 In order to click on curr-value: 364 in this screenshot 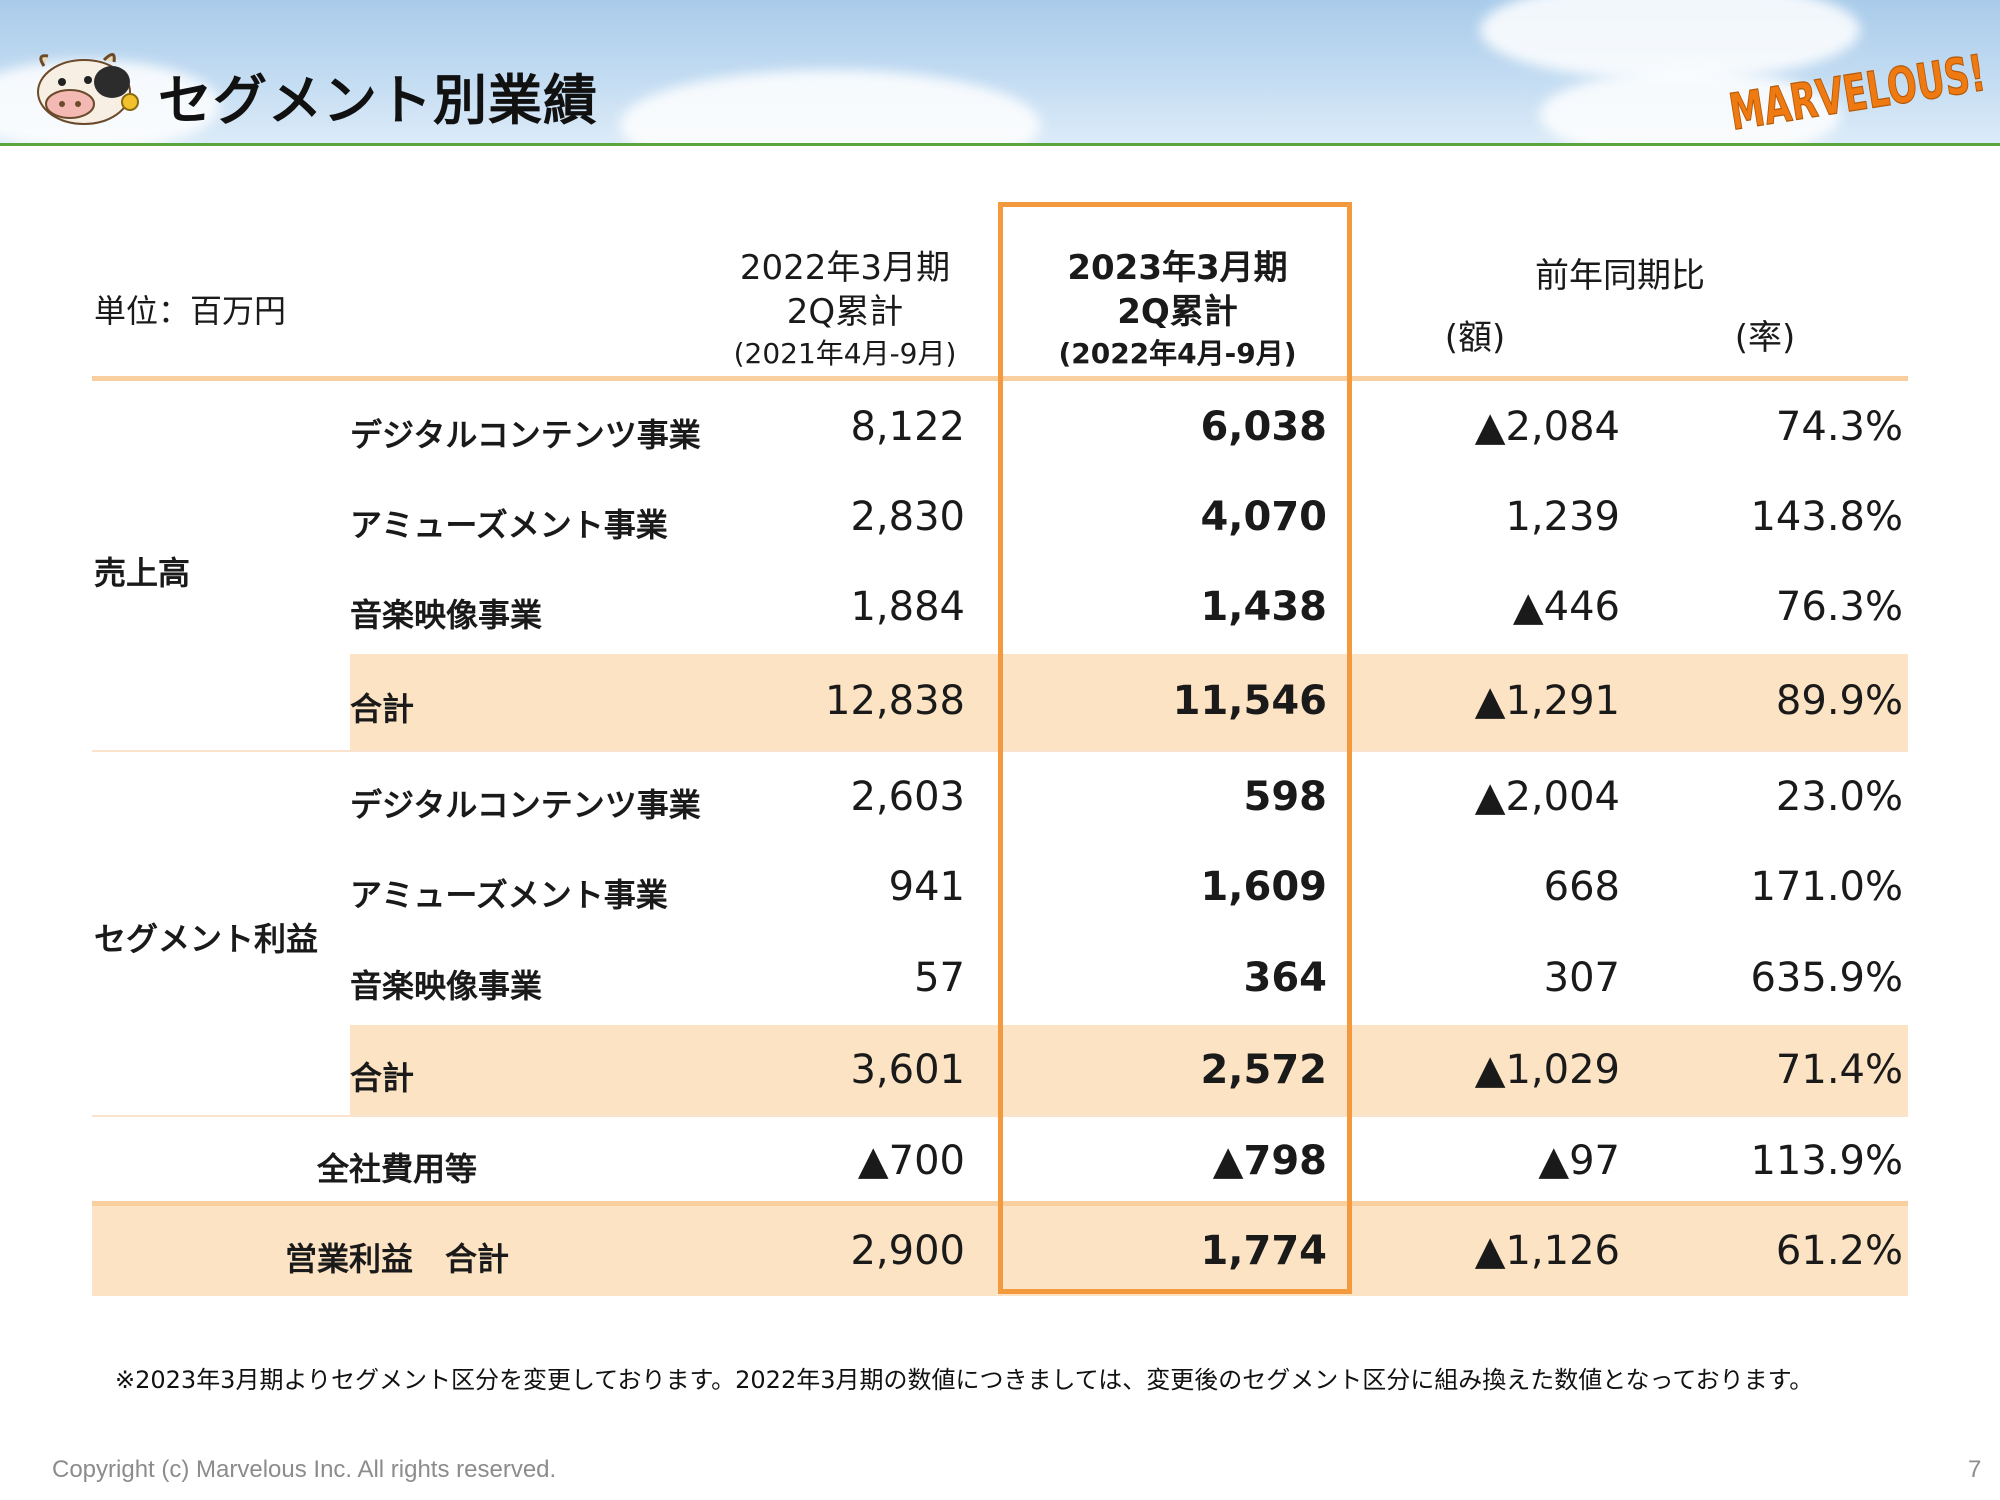, I will do `click(1285, 978)`.